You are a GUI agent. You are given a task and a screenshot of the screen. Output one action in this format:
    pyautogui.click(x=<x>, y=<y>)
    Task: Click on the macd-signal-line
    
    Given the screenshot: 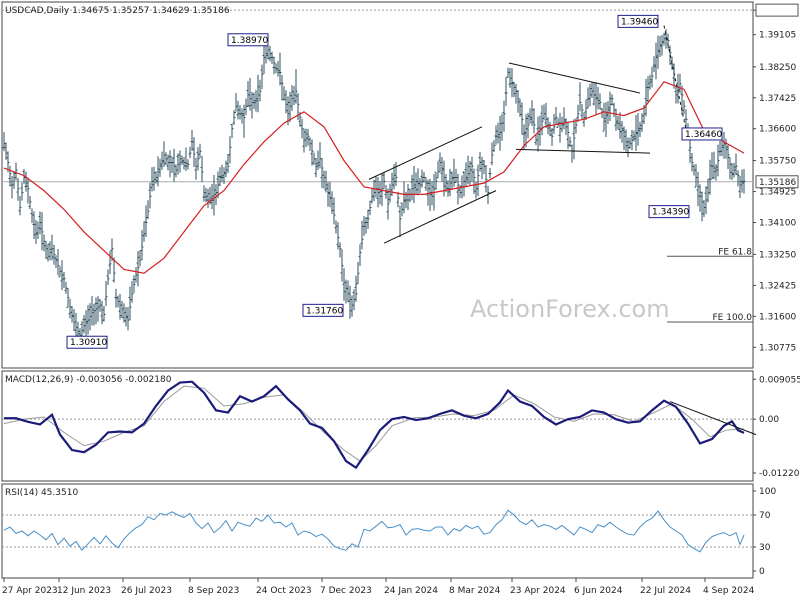 What is the action you would take?
    pyautogui.click(x=374, y=423)
    